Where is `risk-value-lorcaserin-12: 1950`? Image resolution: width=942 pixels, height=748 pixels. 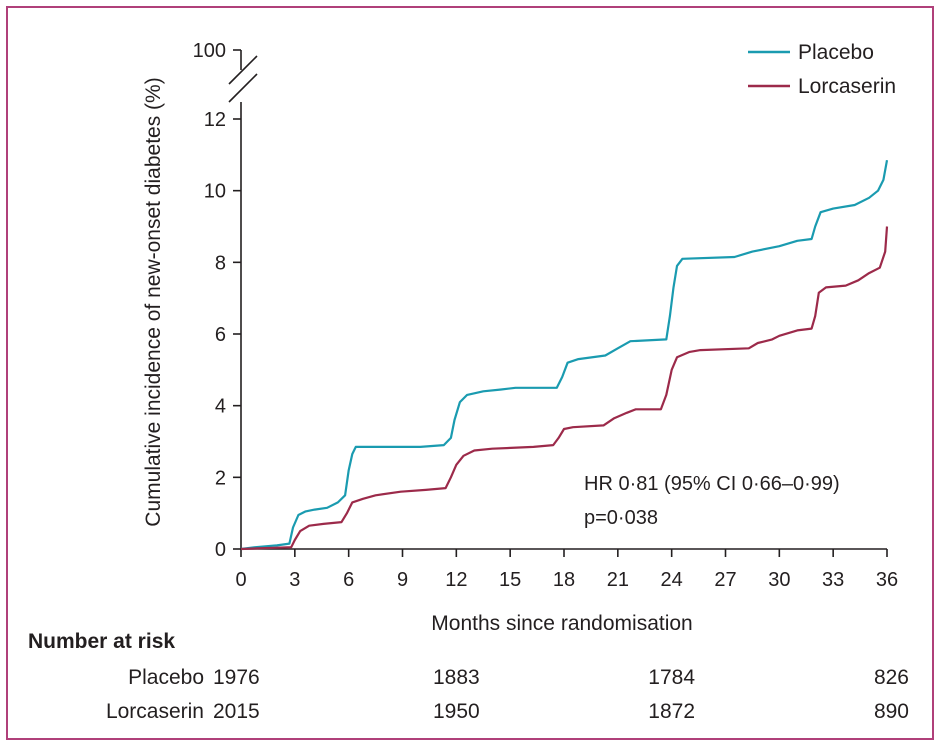 risk-value-lorcaserin-12: 1950 is located at coordinates (456, 711).